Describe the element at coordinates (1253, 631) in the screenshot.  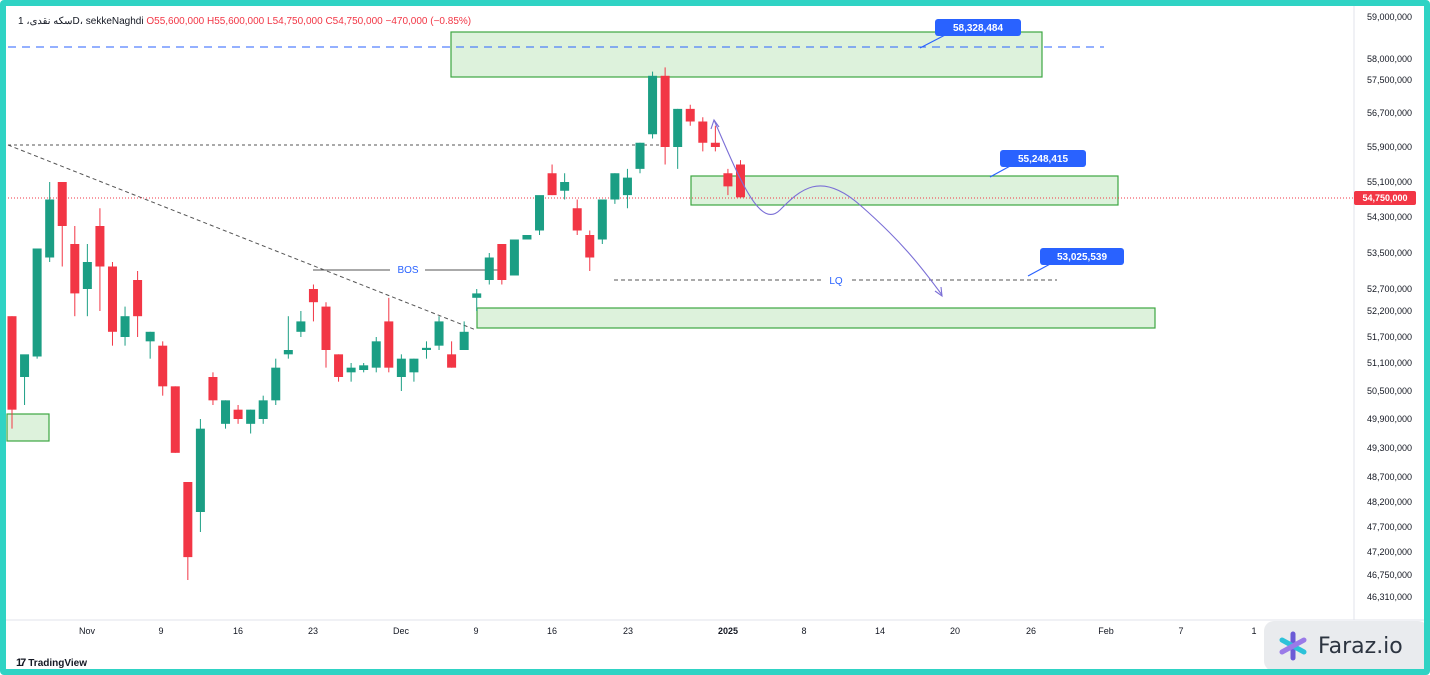
I see `x-tick-label: 1` at that location.